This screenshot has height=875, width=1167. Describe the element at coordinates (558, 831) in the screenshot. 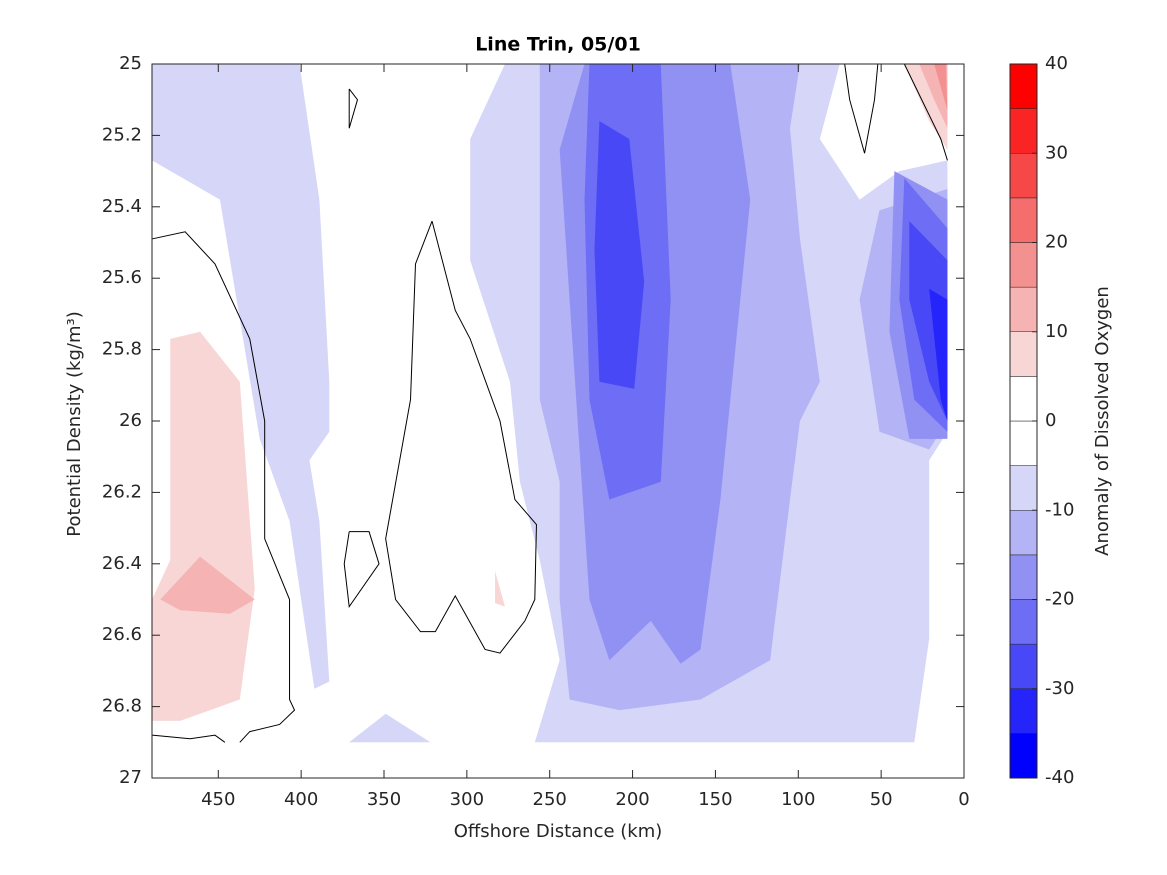

I see `x-axis-label: Offshore Distance (km)` at that location.